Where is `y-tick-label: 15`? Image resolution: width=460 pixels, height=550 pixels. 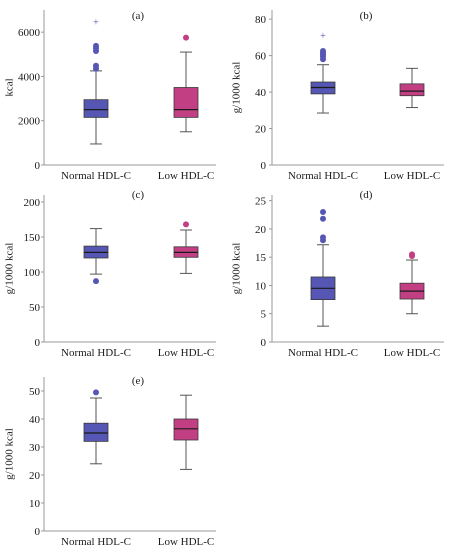
y-tick-label: 15 is located at coordinates (261, 258).